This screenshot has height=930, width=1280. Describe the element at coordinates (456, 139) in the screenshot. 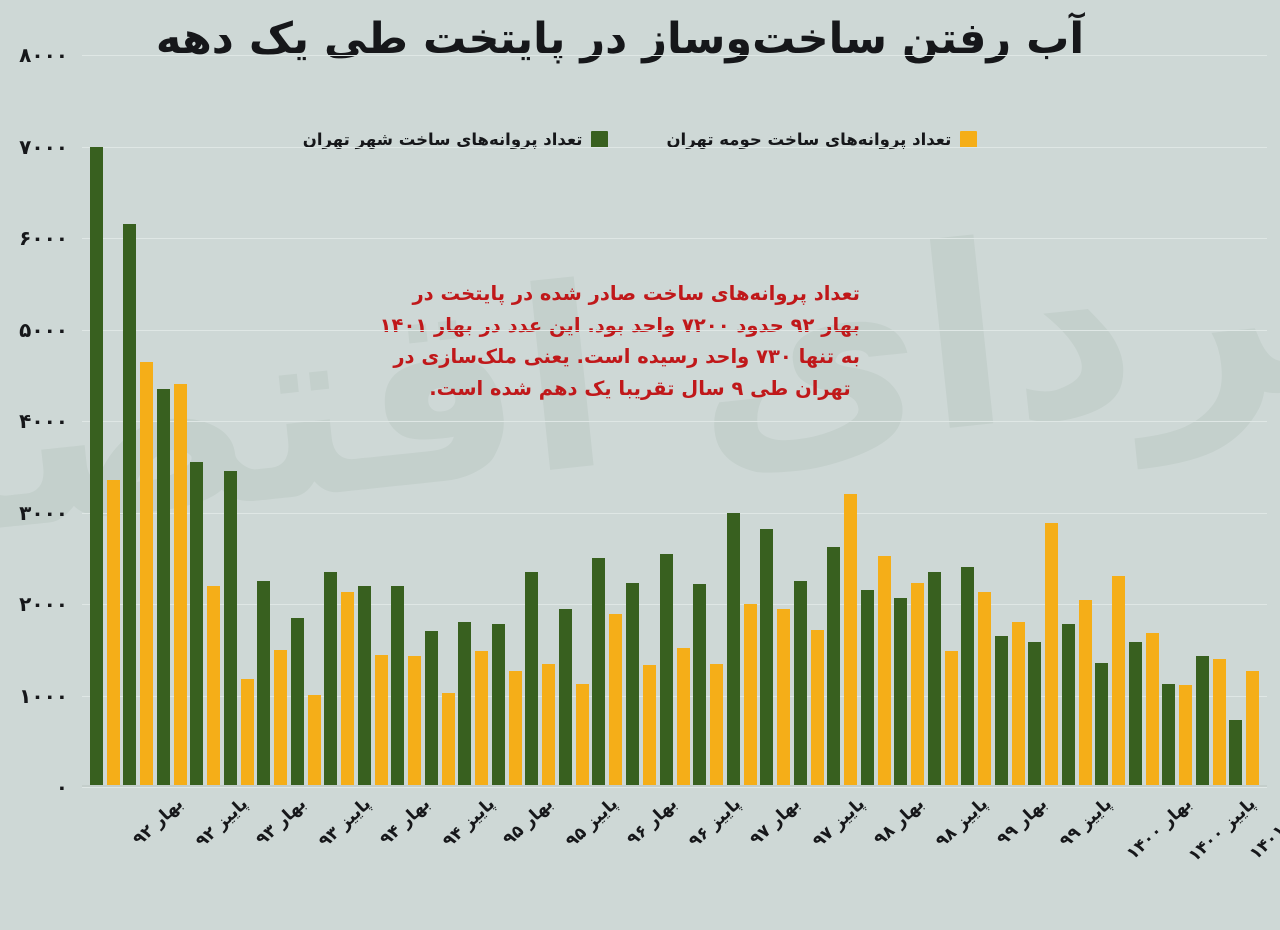

I see `legend-item-city: تعداد پروانه‌های ساخت شهر تهران` at that location.